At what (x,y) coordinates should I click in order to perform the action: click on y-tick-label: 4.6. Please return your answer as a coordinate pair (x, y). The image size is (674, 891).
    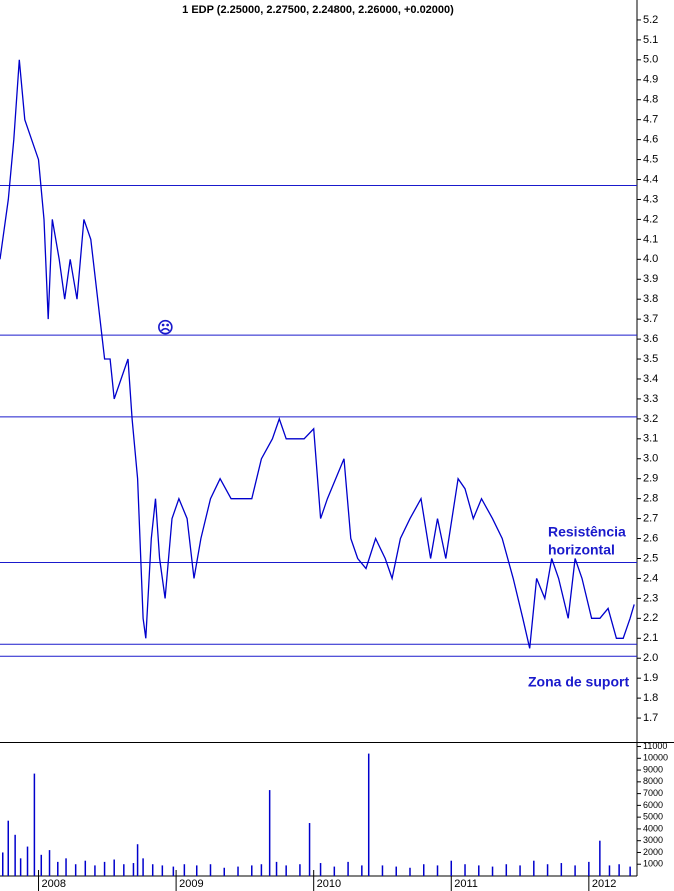
    Looking at the image, I should click on (650, 140).